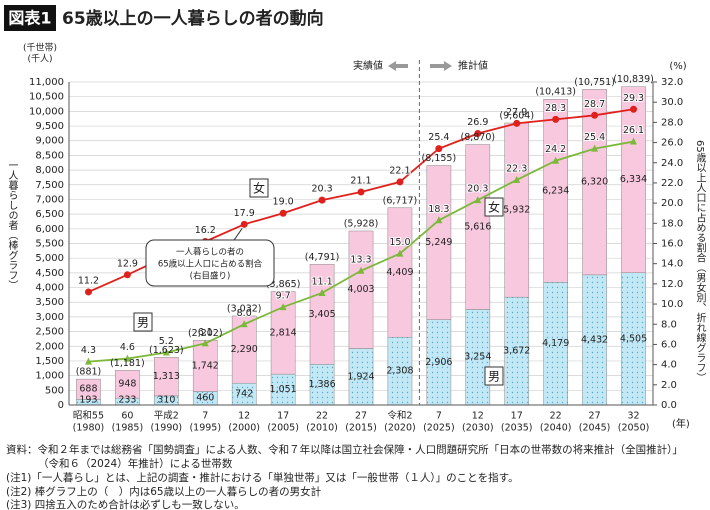  Describe the element at coordinates (49, 376) in the screenshot. I see `y-tick-label: 1,000` at that location.